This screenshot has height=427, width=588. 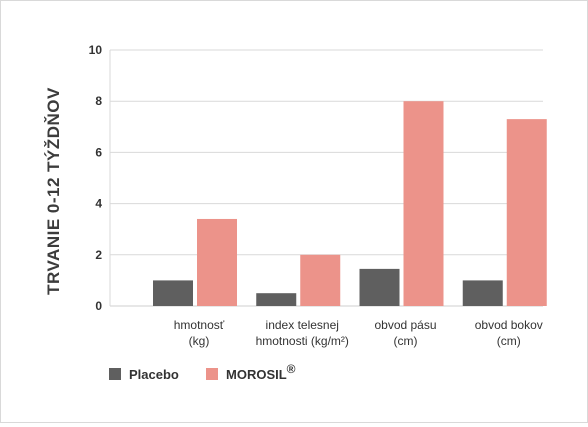 I want to click on y-tick-label: 0, so click(x=98, y=306).